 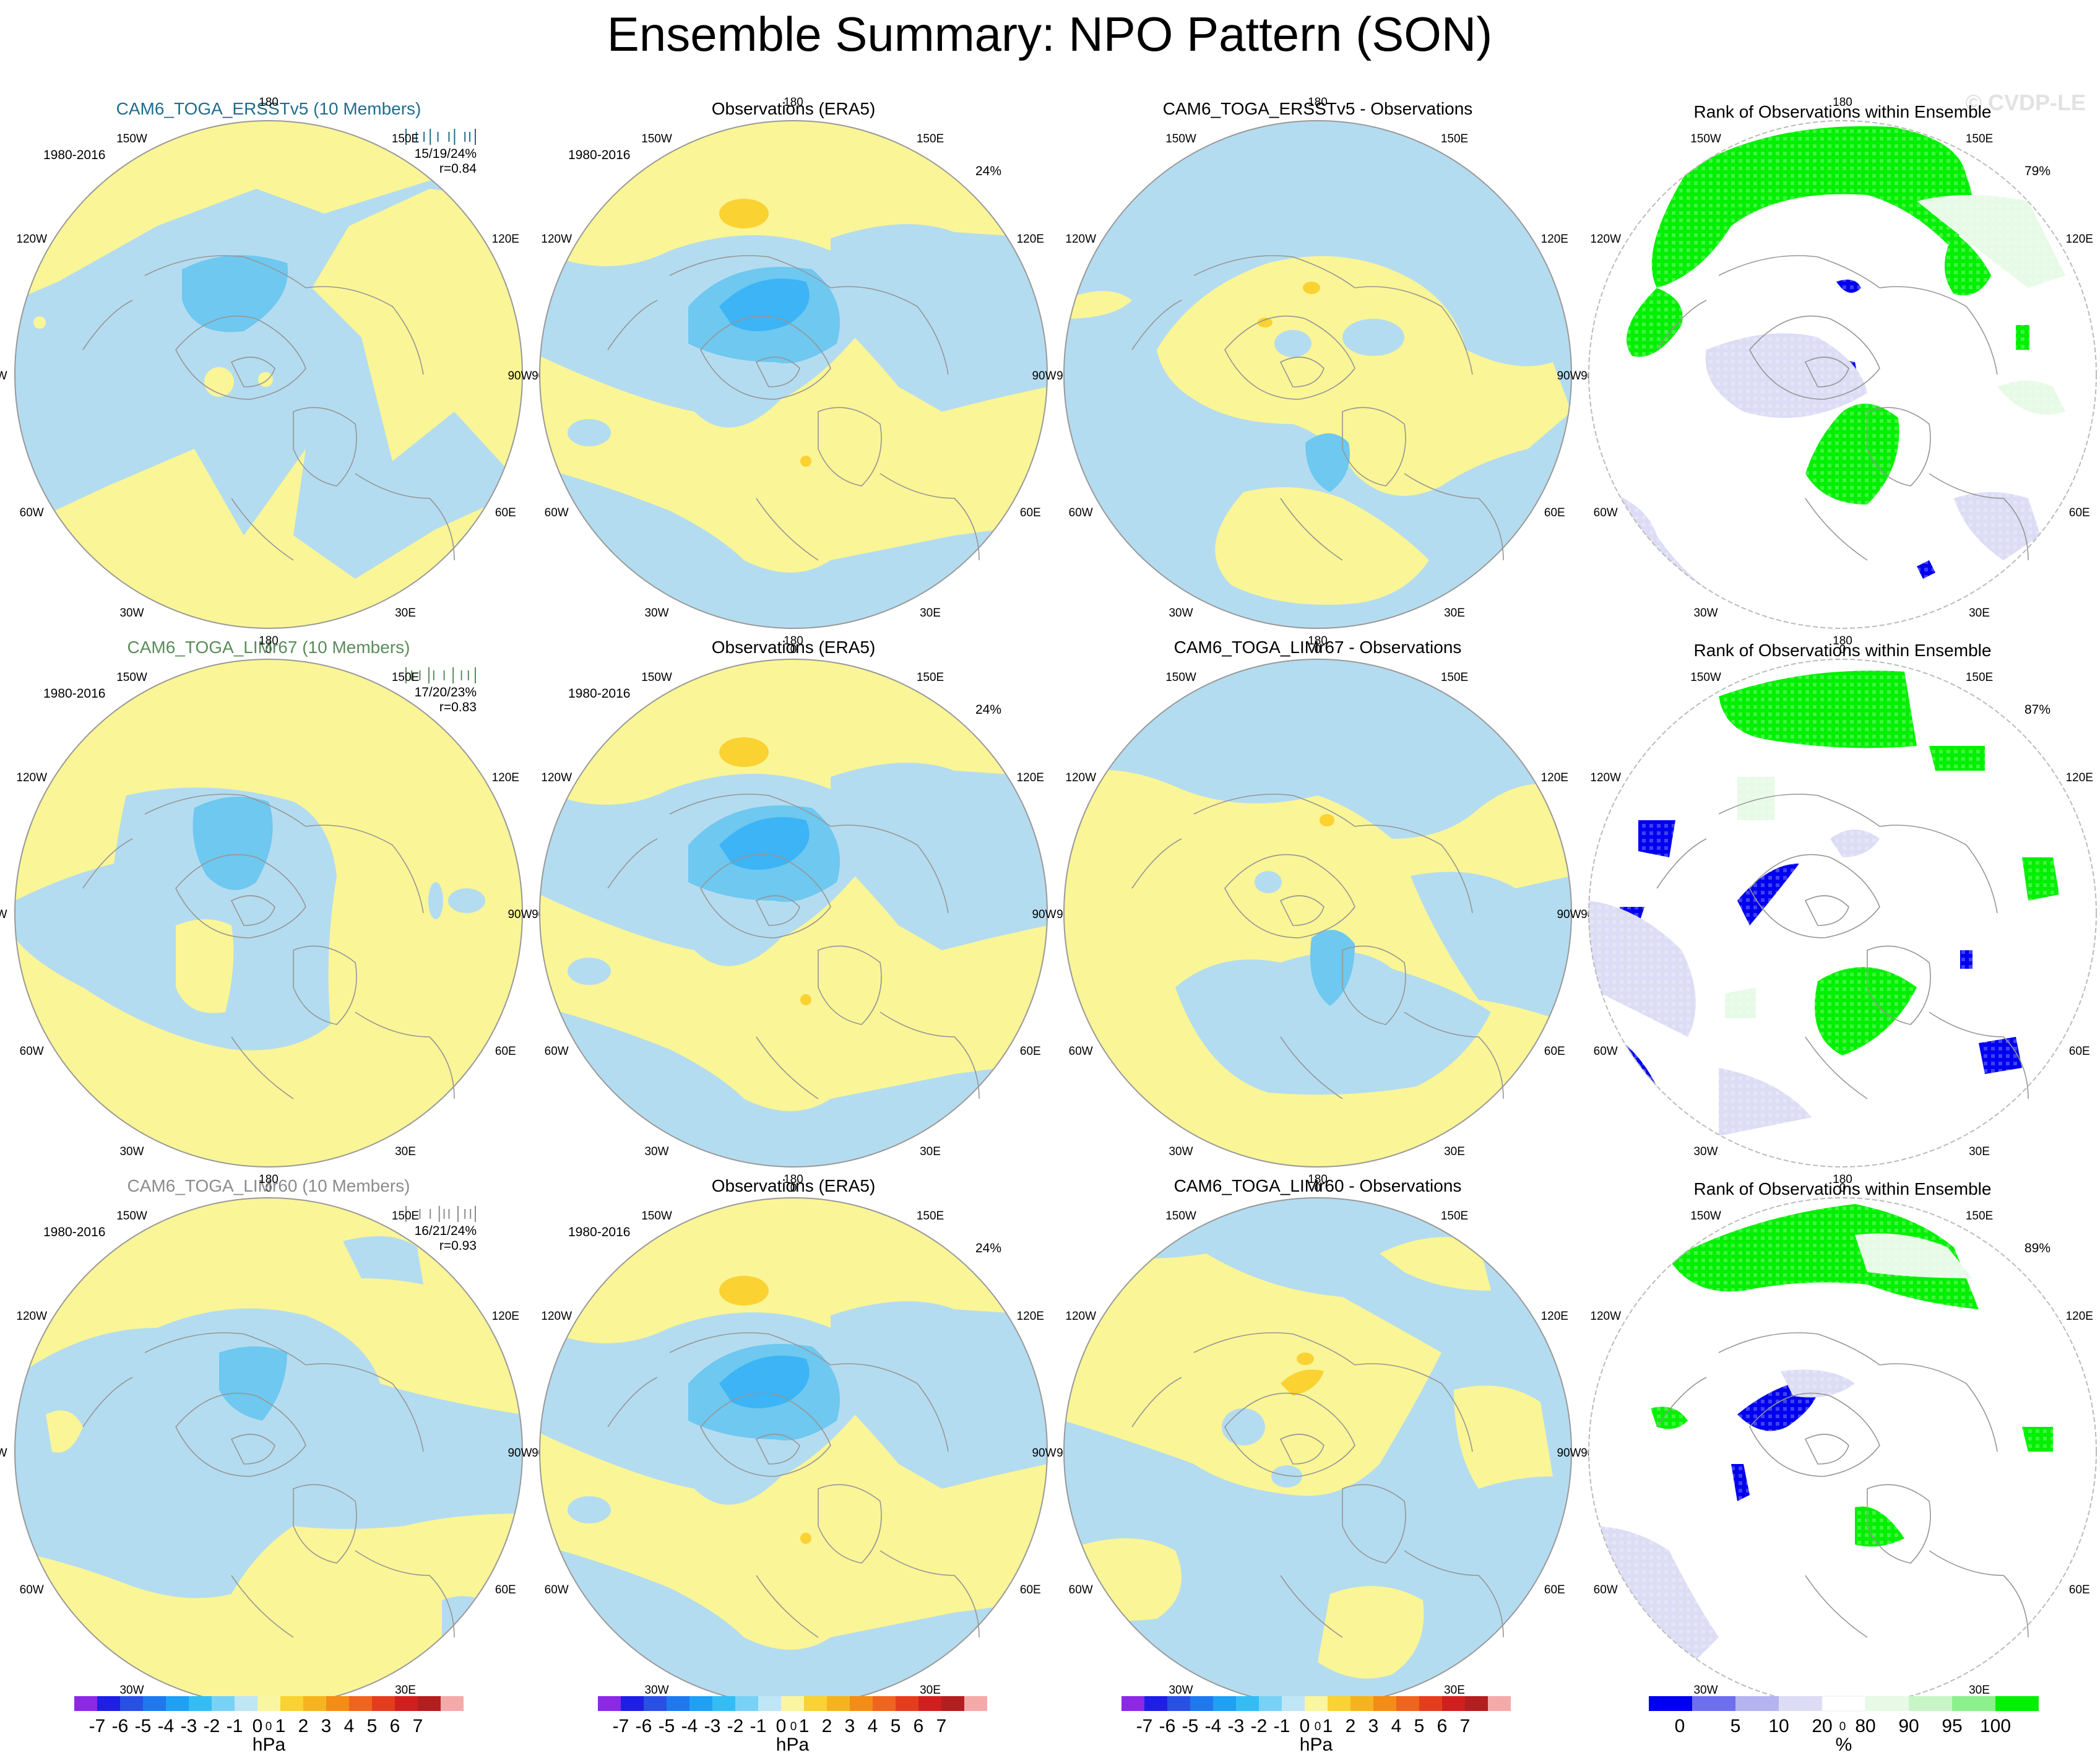 What do you see at coordinates (280, 1726) in the screenshot?
I see `colorbar-tick-label: 1` at bounding box center [280, 1726].